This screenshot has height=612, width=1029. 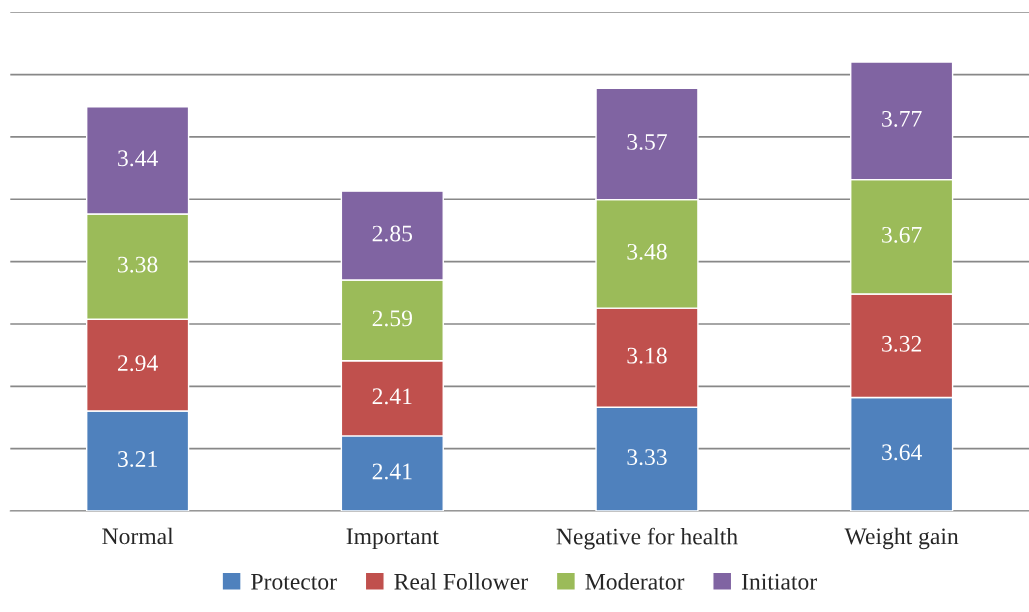 What do you see at coordinates (647, 355) in the screenshot?
I see `data-label: 3.18` at bounding box center [647, 355].